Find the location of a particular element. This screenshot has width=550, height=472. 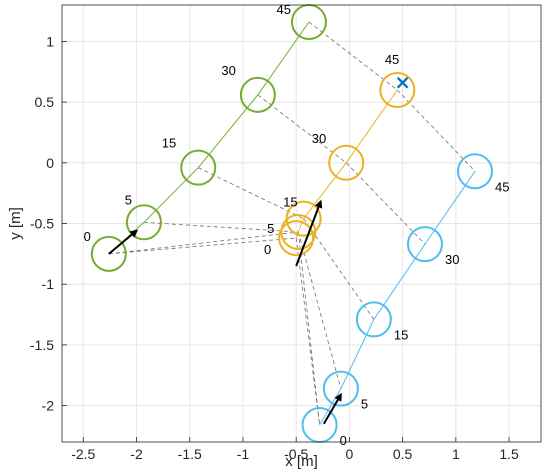

x-tick-label: 1 is located at coordinates (456, 454).